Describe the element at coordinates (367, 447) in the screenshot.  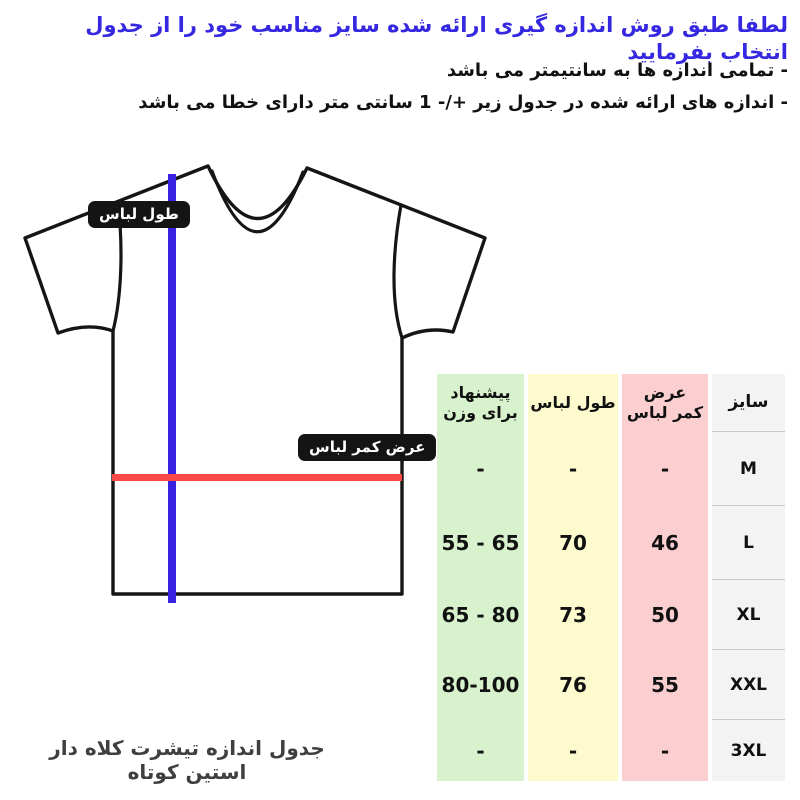
I see `width-label-tag: عرض کمر لباس` at that location.